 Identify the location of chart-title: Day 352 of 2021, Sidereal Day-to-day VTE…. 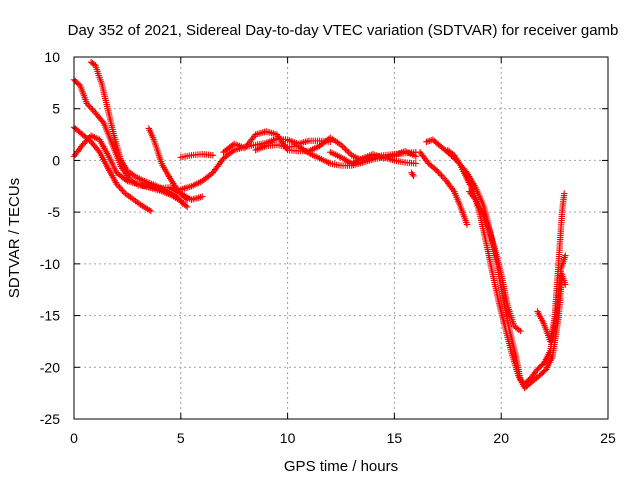
(343, 30).